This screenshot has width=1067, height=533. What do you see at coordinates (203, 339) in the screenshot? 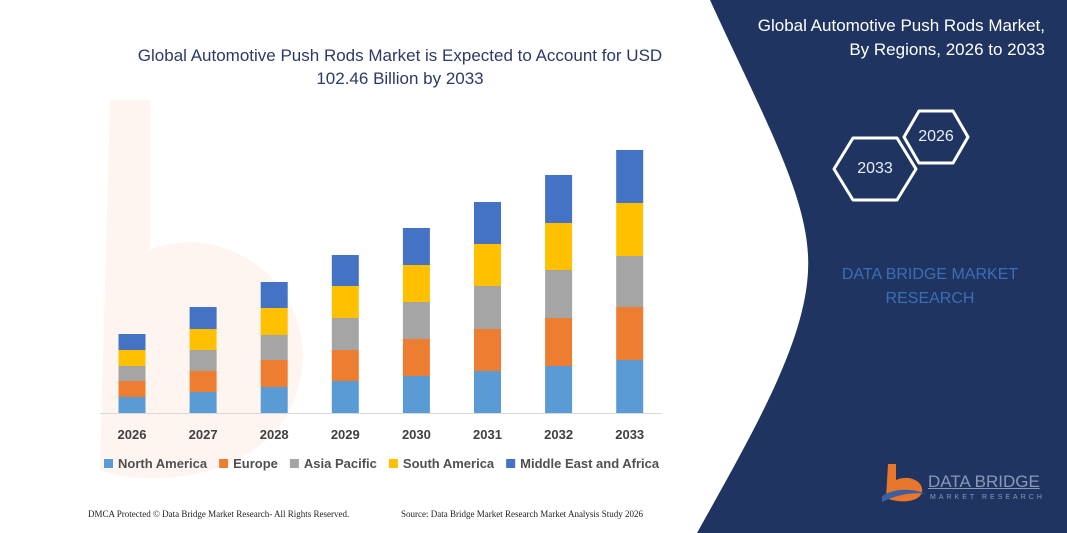
I see `bar-segment-2027-south-america` at bounding box center [203, 339].